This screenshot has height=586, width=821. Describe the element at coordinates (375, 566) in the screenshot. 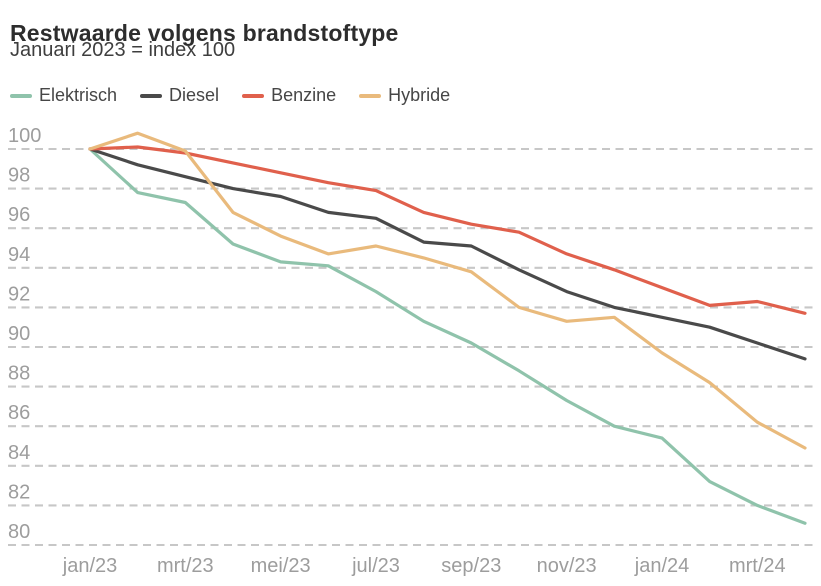

I see `x-tick-jul-23: jul/23` at that location.